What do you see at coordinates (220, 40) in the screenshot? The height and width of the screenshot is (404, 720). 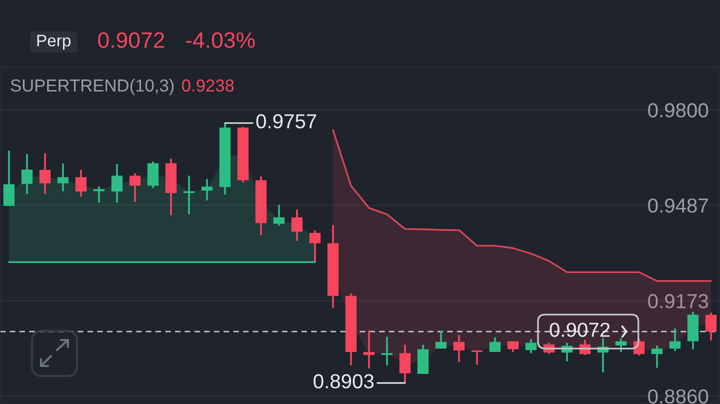 I see `text: -4.03%` at bounding box center [220, 40].